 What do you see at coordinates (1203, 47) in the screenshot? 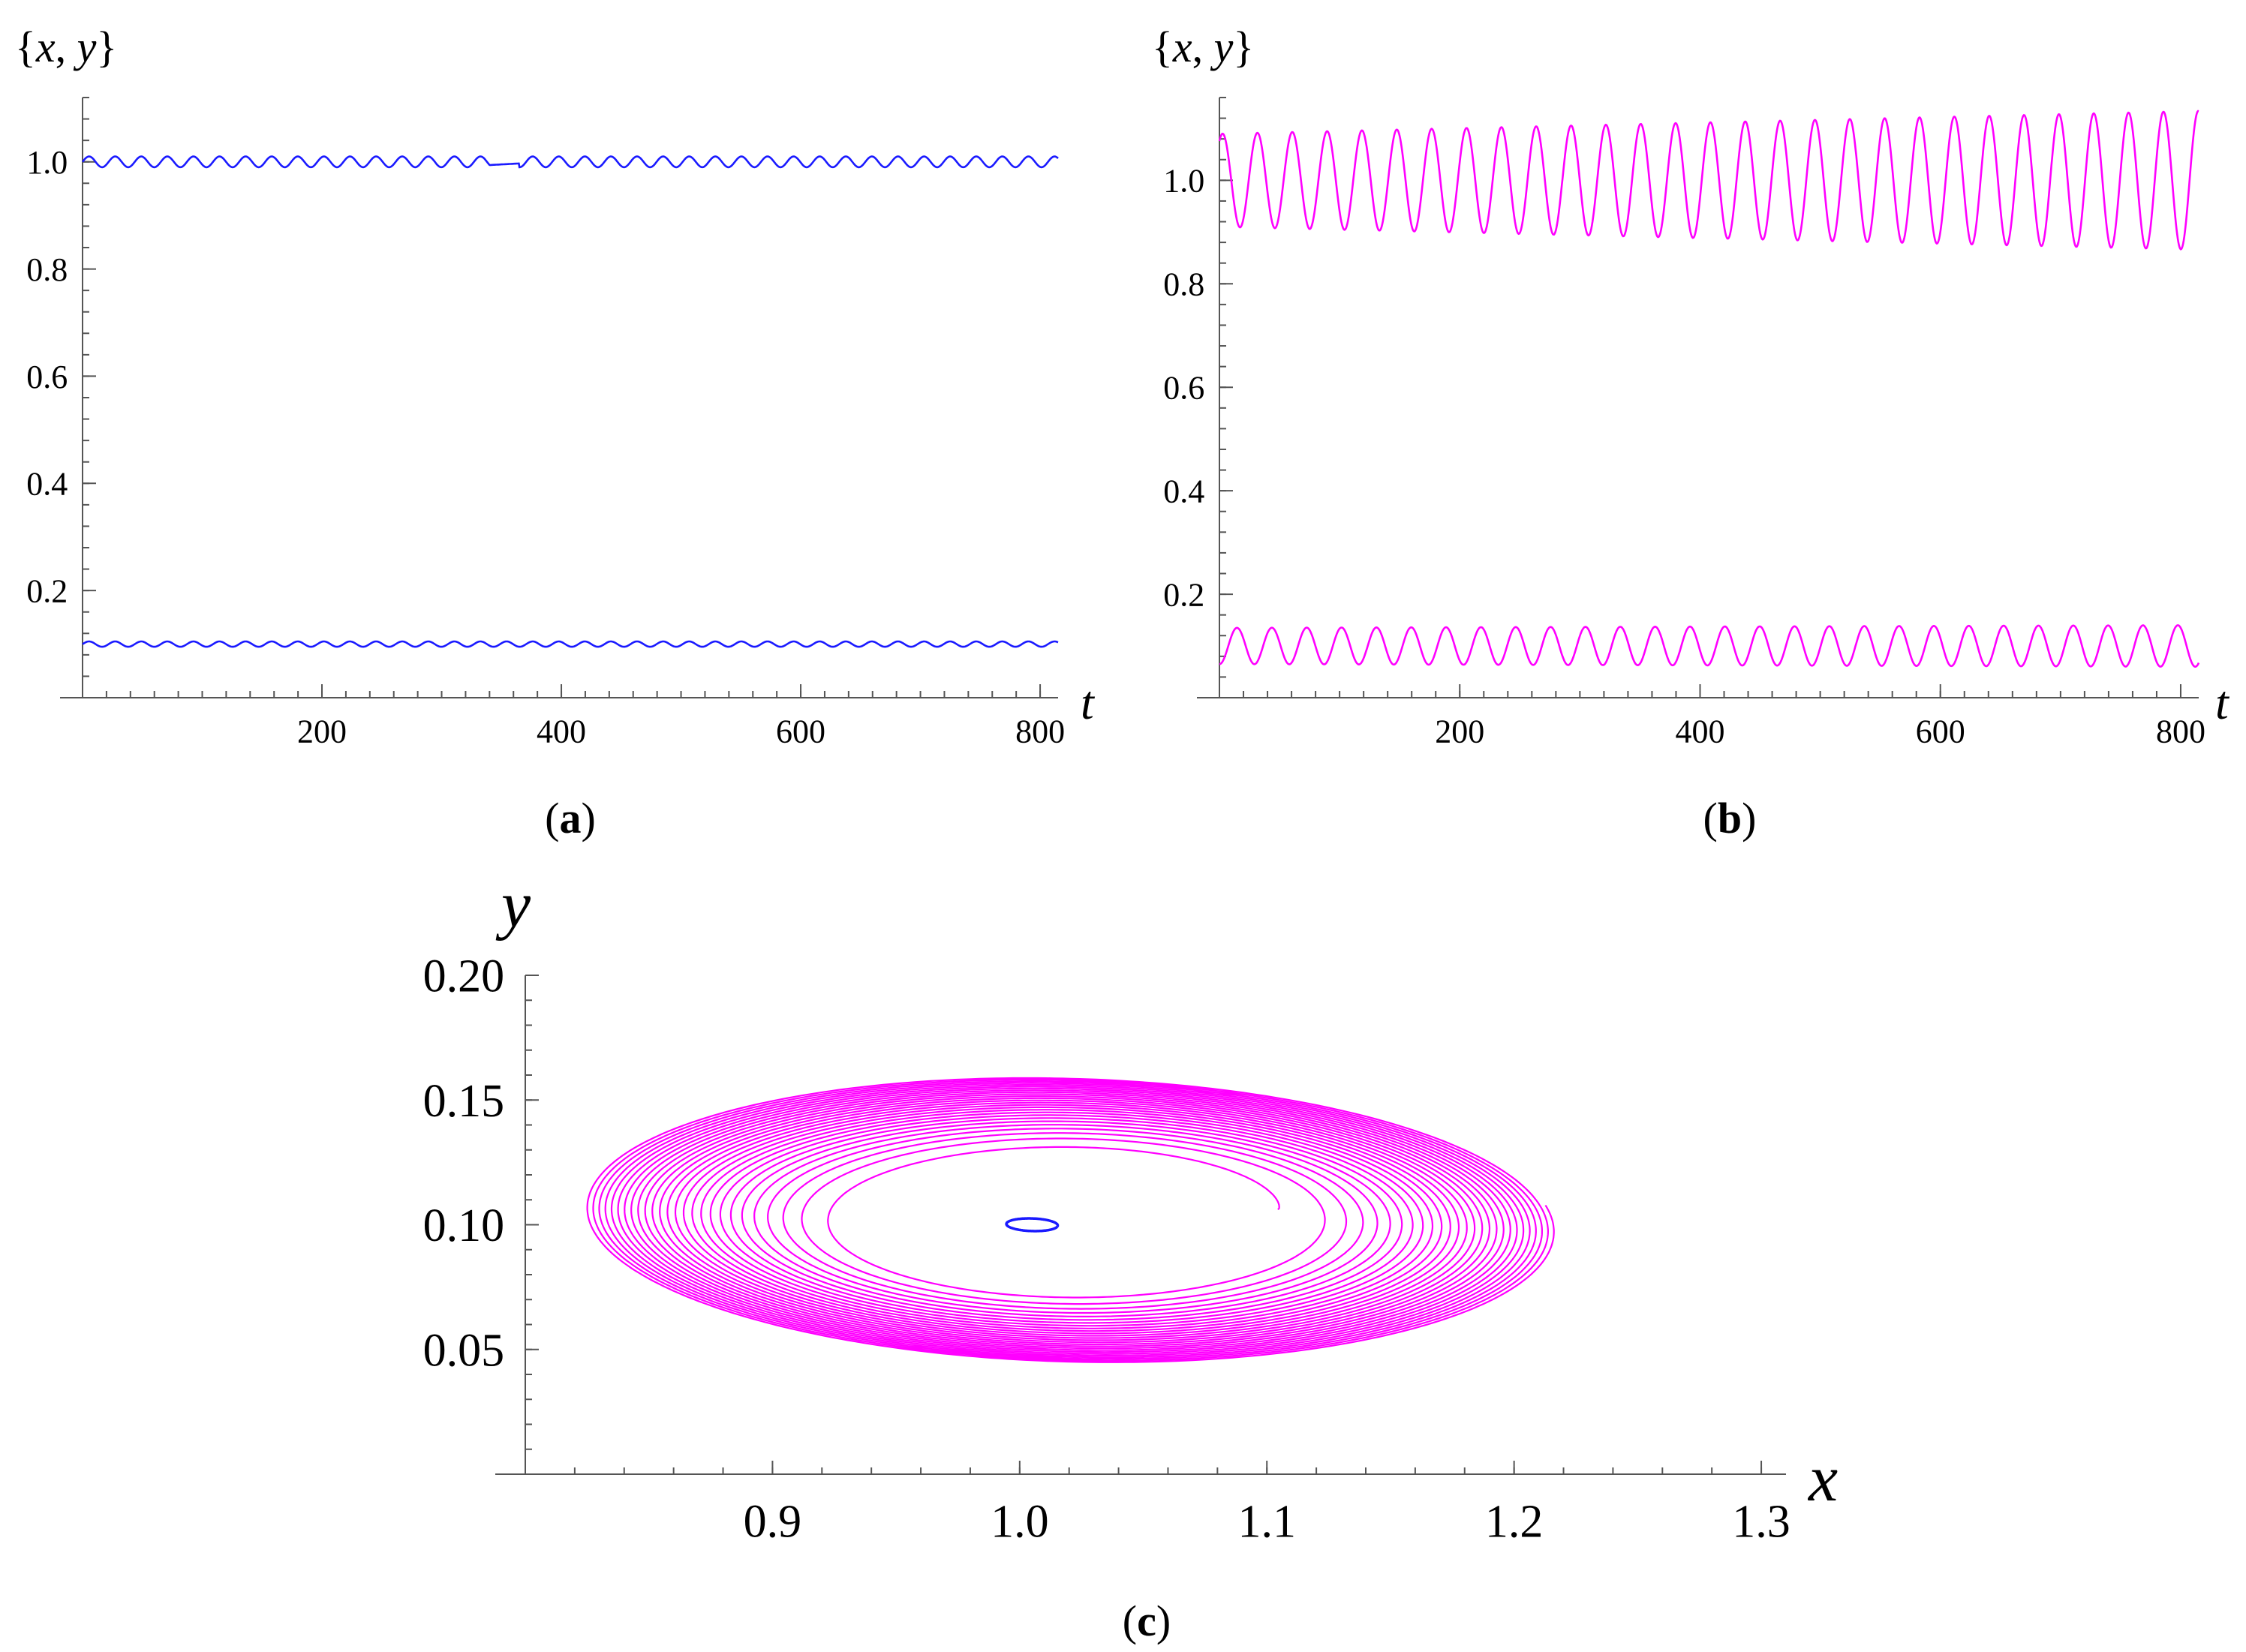
I see `panel-b-ylabel: {x, y}` at bounding box center [1203, 47].